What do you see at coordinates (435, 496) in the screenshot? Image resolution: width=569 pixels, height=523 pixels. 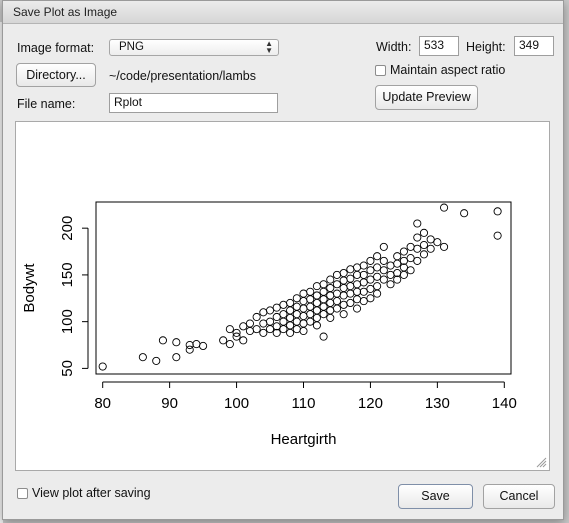 I see `save-button: Save` at bounding box center [435, 496].